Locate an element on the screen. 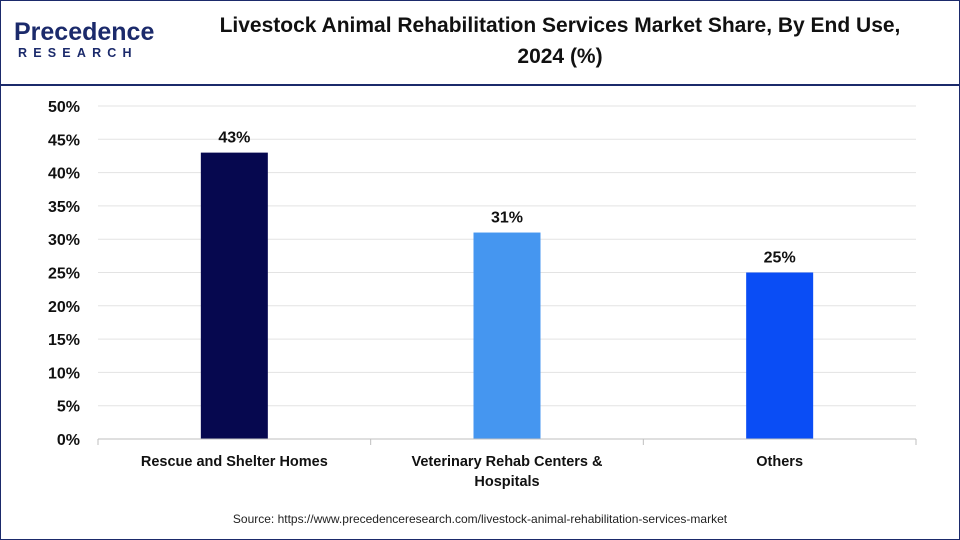  y-tick-label: 15% is located at coordinates (64, 340).